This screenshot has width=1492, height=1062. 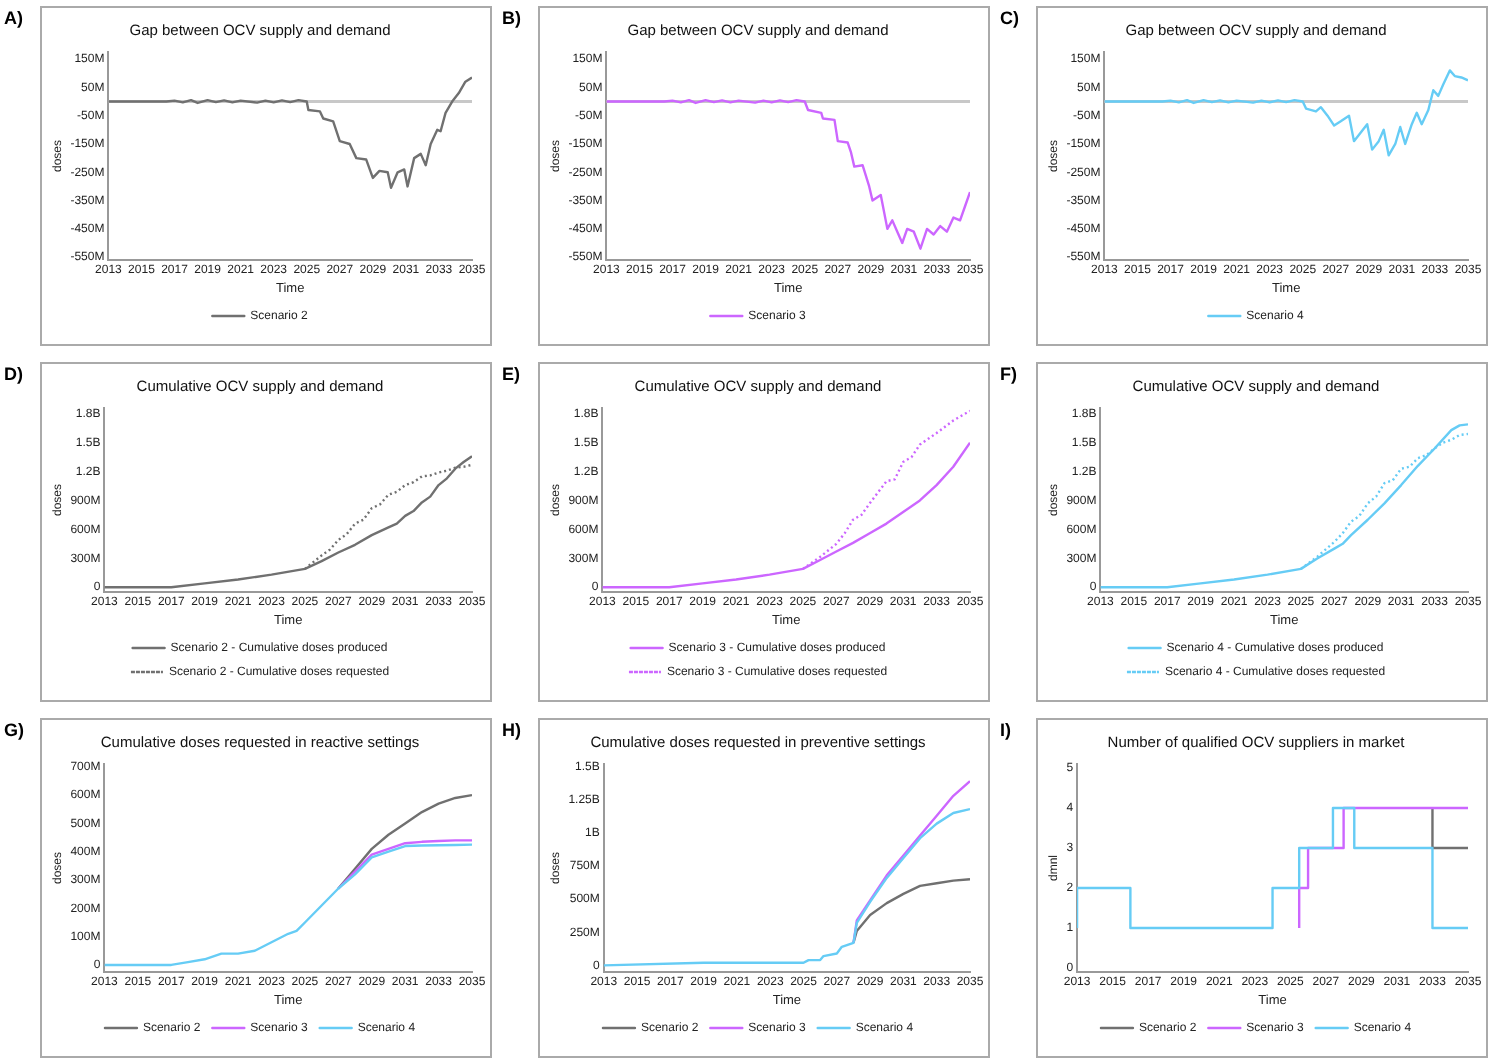 I want to click on text: D), so click(x=13, y=374).